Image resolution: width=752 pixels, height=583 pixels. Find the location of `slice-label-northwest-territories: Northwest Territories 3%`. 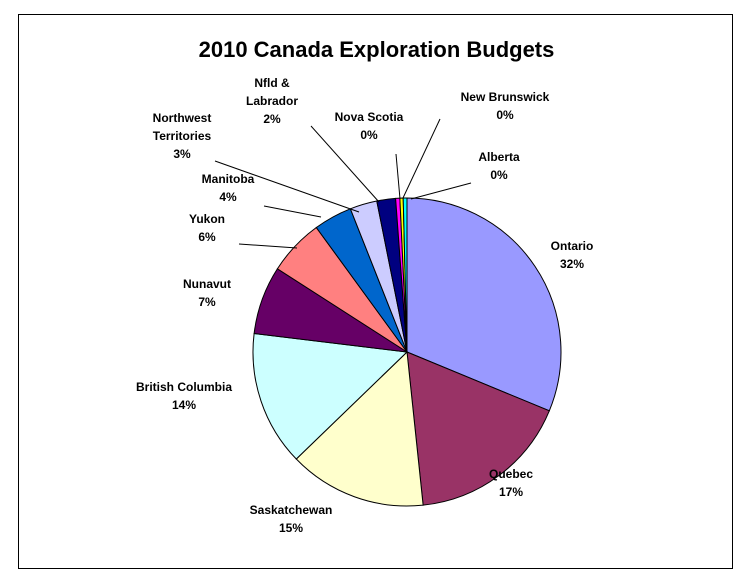

slice-label-northwest-territories: Northwest Territories 3% is located at coordinates (182, 136).